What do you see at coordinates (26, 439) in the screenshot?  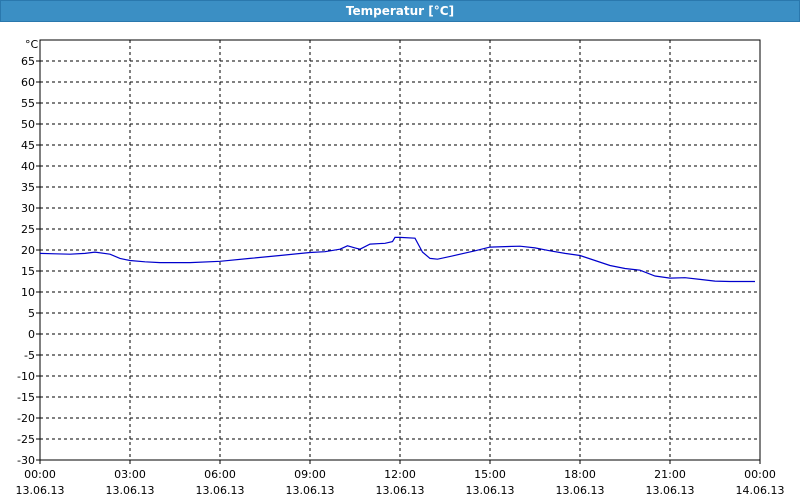 I see `y-tick-label: -25` at bounding box center [26, 439].